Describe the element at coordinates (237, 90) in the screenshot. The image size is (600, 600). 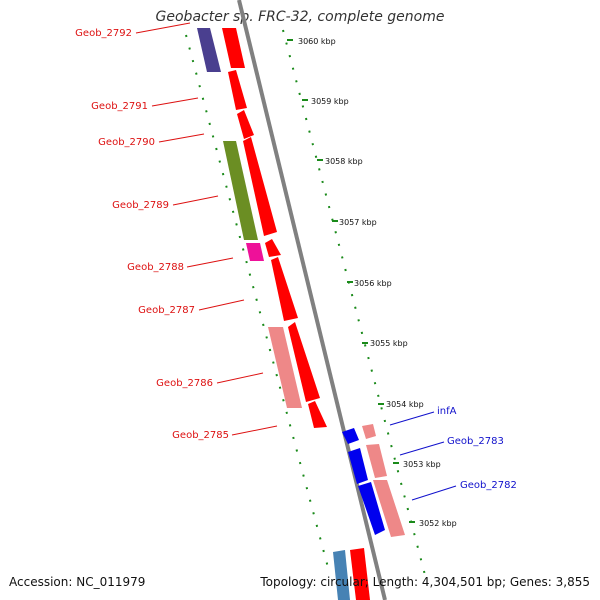
I see `gene-geob-2791-feature` at that location.